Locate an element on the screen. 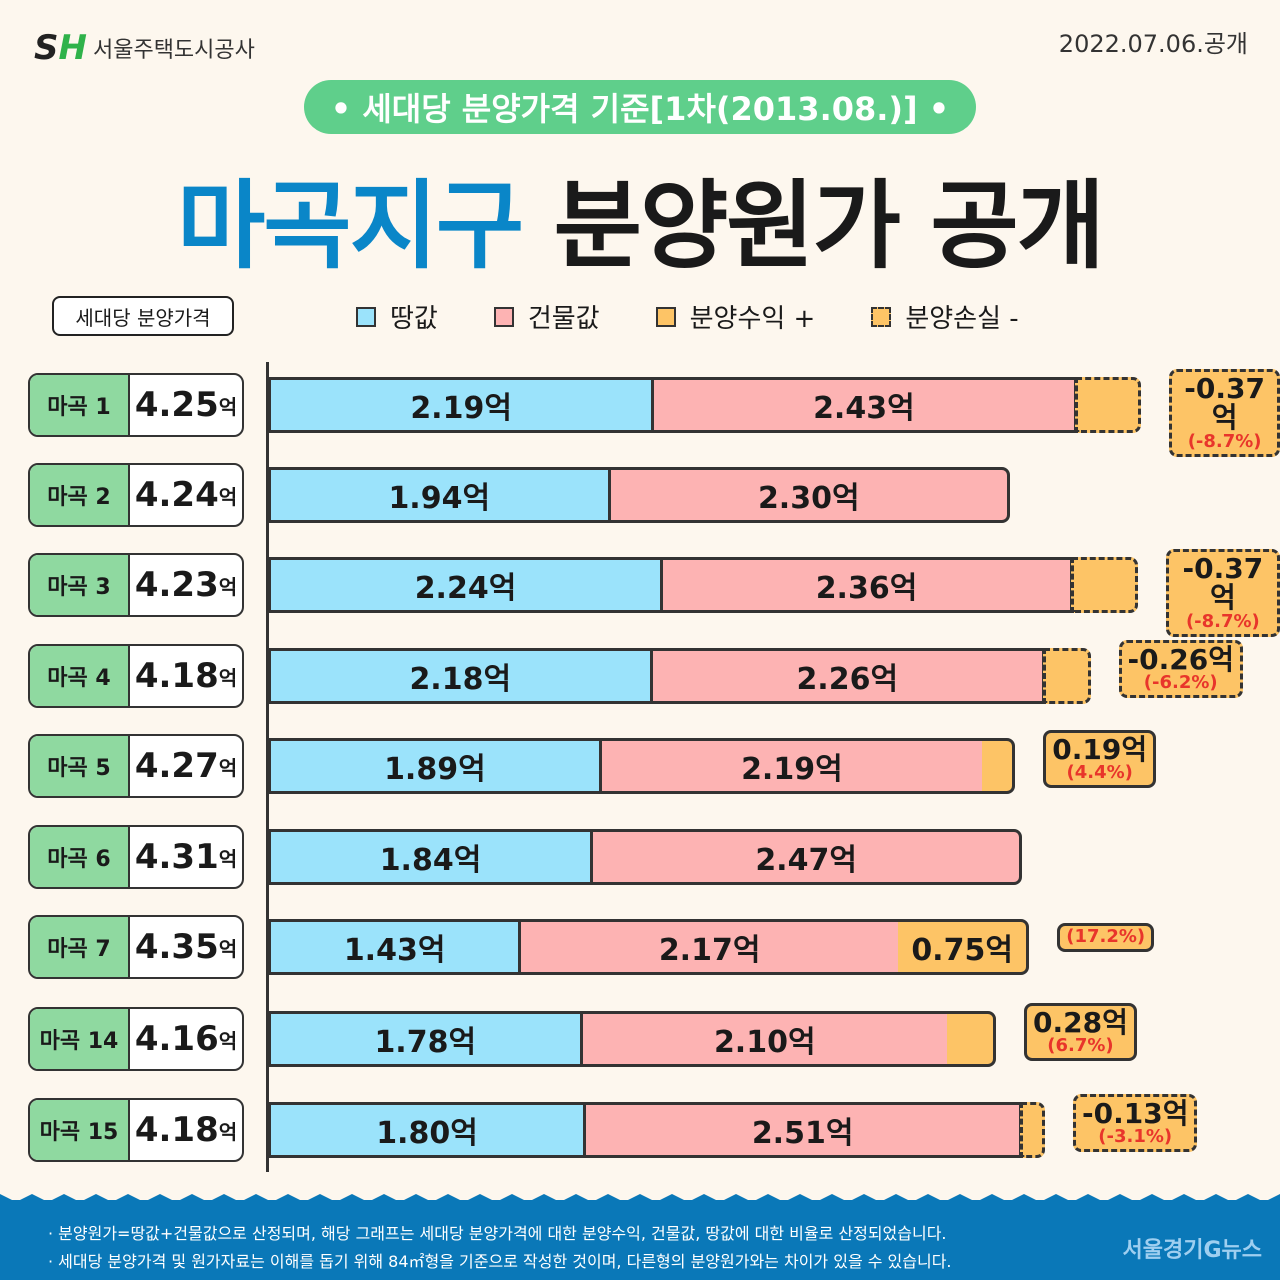 Image resolution: width=1280 pixels, height=1280 pixels. publish-date: 2022.07.06.공개 is located at coordinates (1153, 44).